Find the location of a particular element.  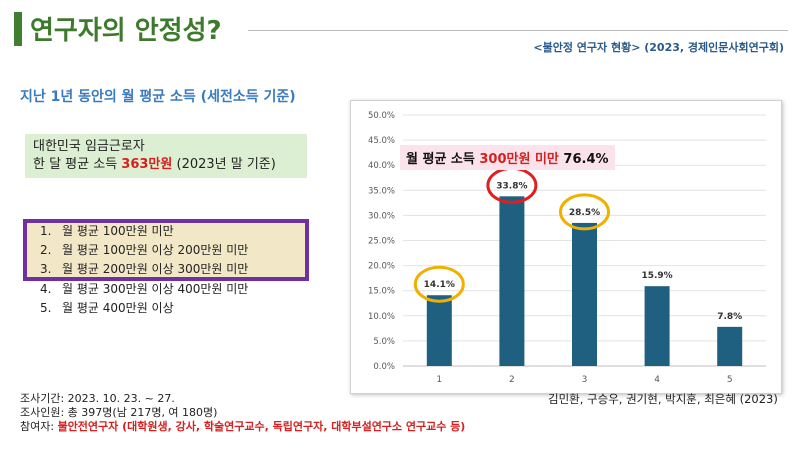

chart-callout: 월 평균 소득 300만원 미만 76.4% is located at coordinates (507, 157).